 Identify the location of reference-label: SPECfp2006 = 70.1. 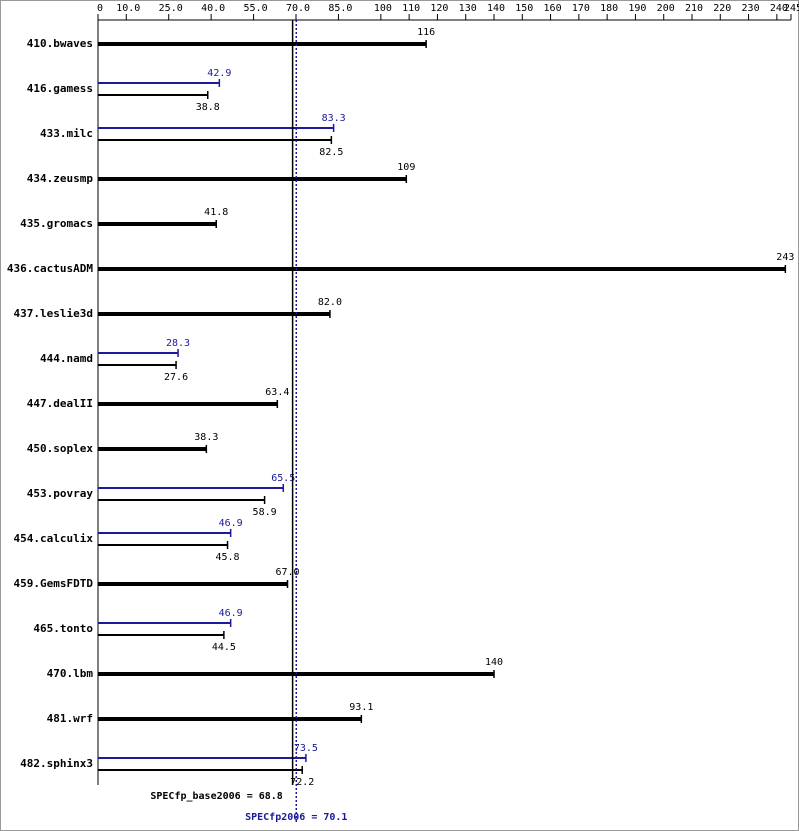
(296, 817).